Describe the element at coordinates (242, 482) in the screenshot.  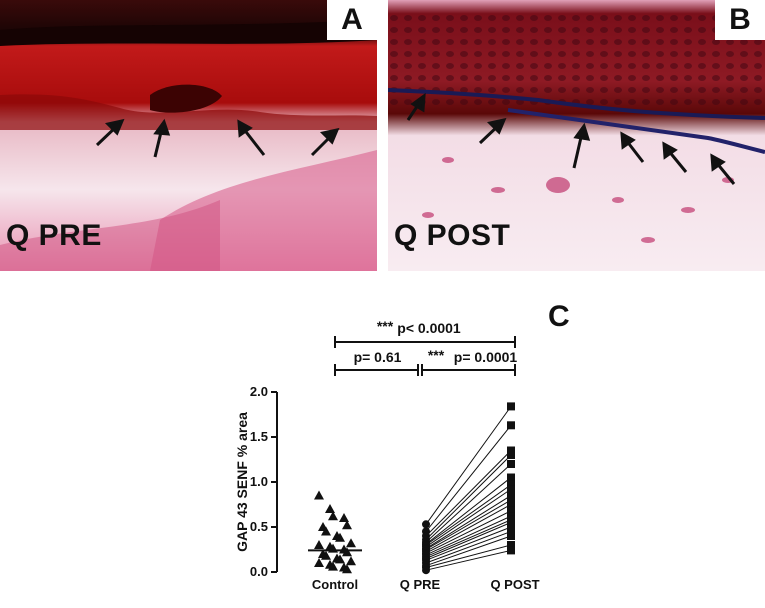
I see `y-axis-label: GAP 43 SENF % area` at that location.